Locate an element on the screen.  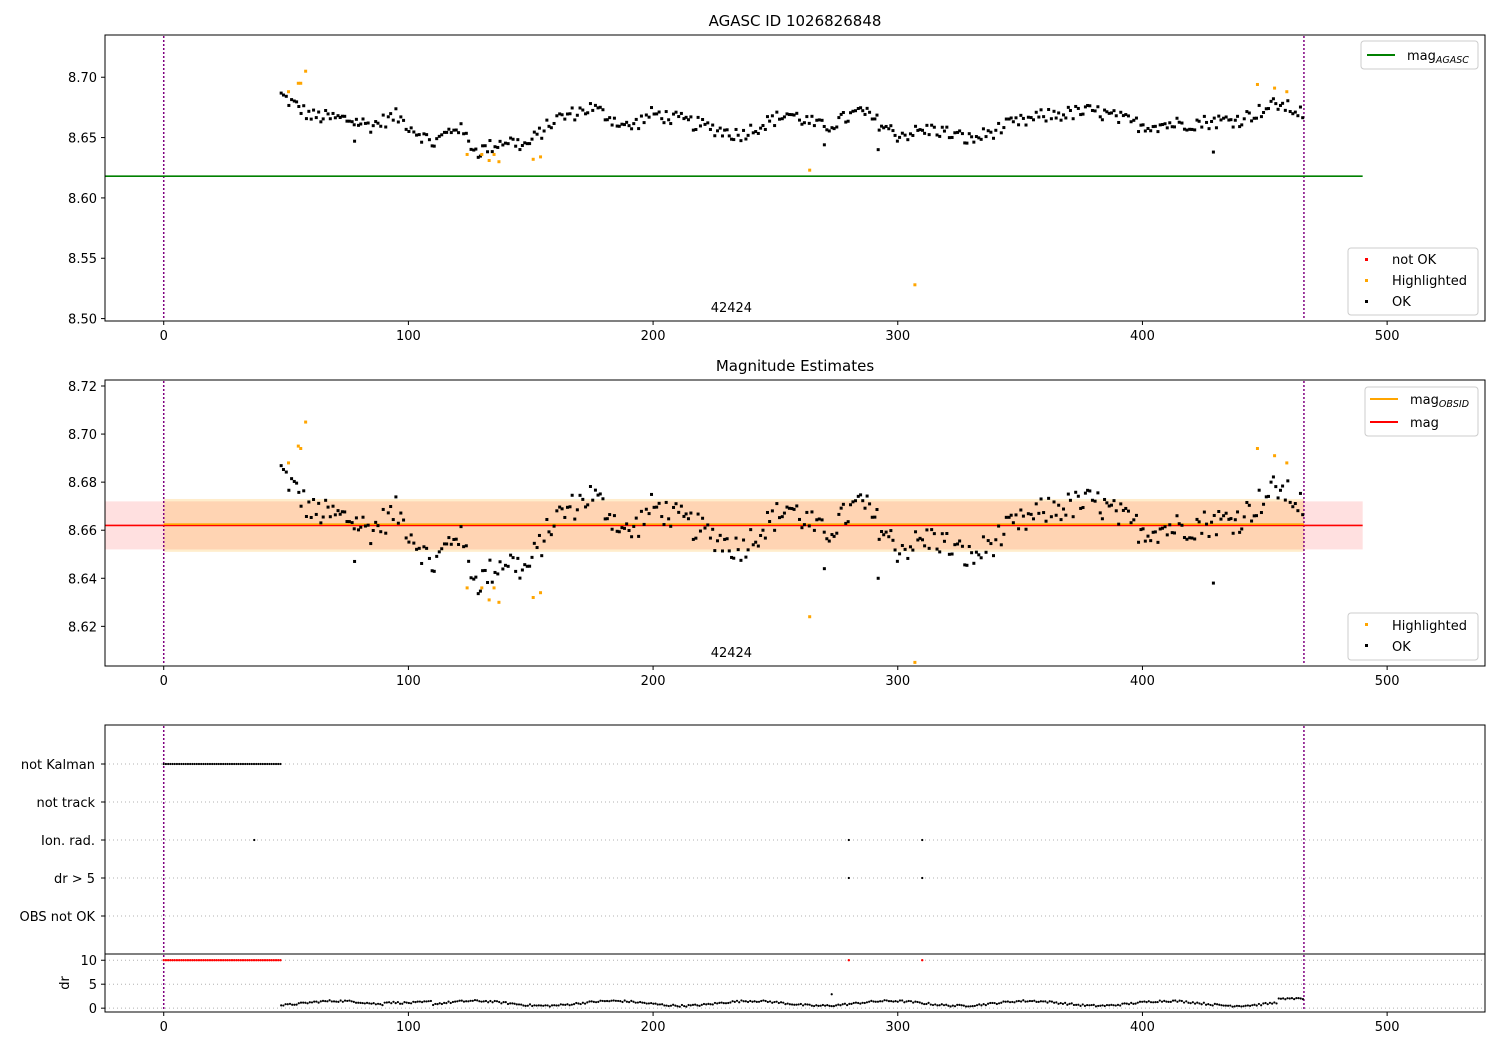
x-tick-label: 100 is located at coordinates (408, 1027).